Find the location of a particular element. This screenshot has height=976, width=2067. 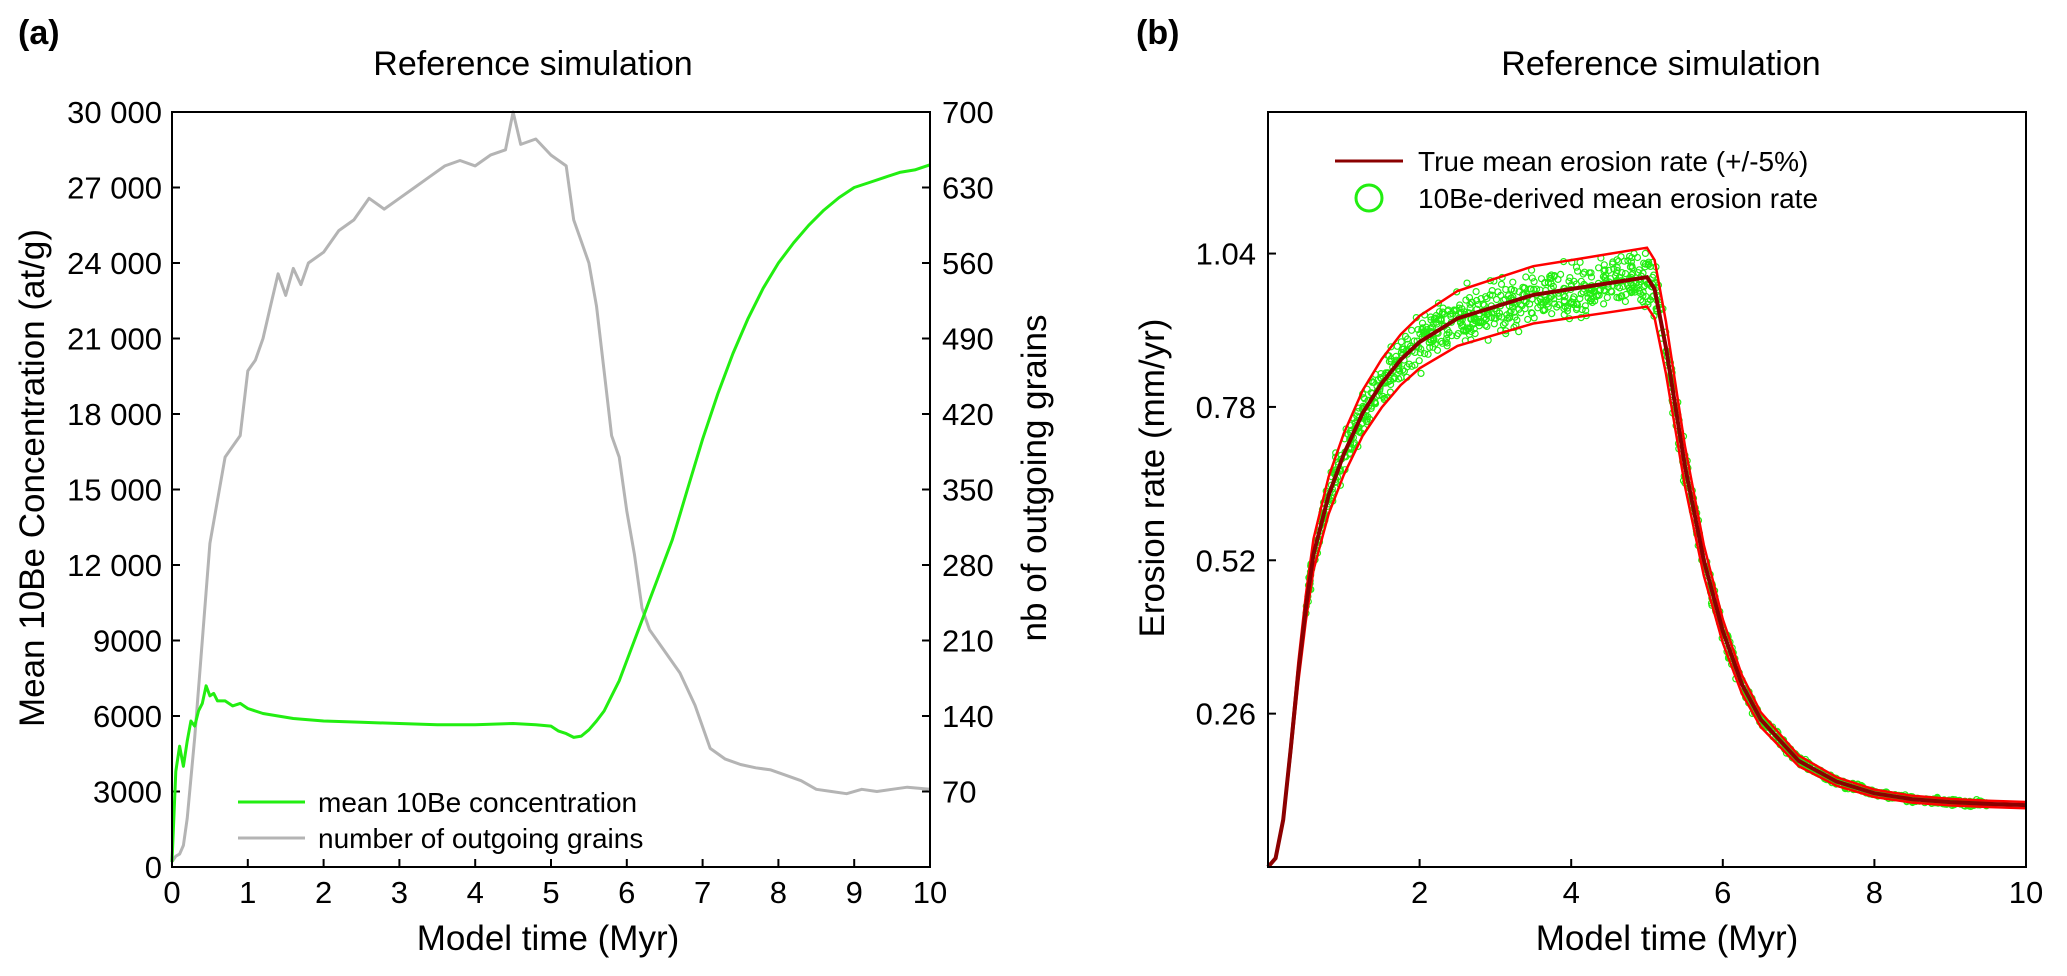

legend-swatch-derived-rate is located at coordinates (1369, 198).